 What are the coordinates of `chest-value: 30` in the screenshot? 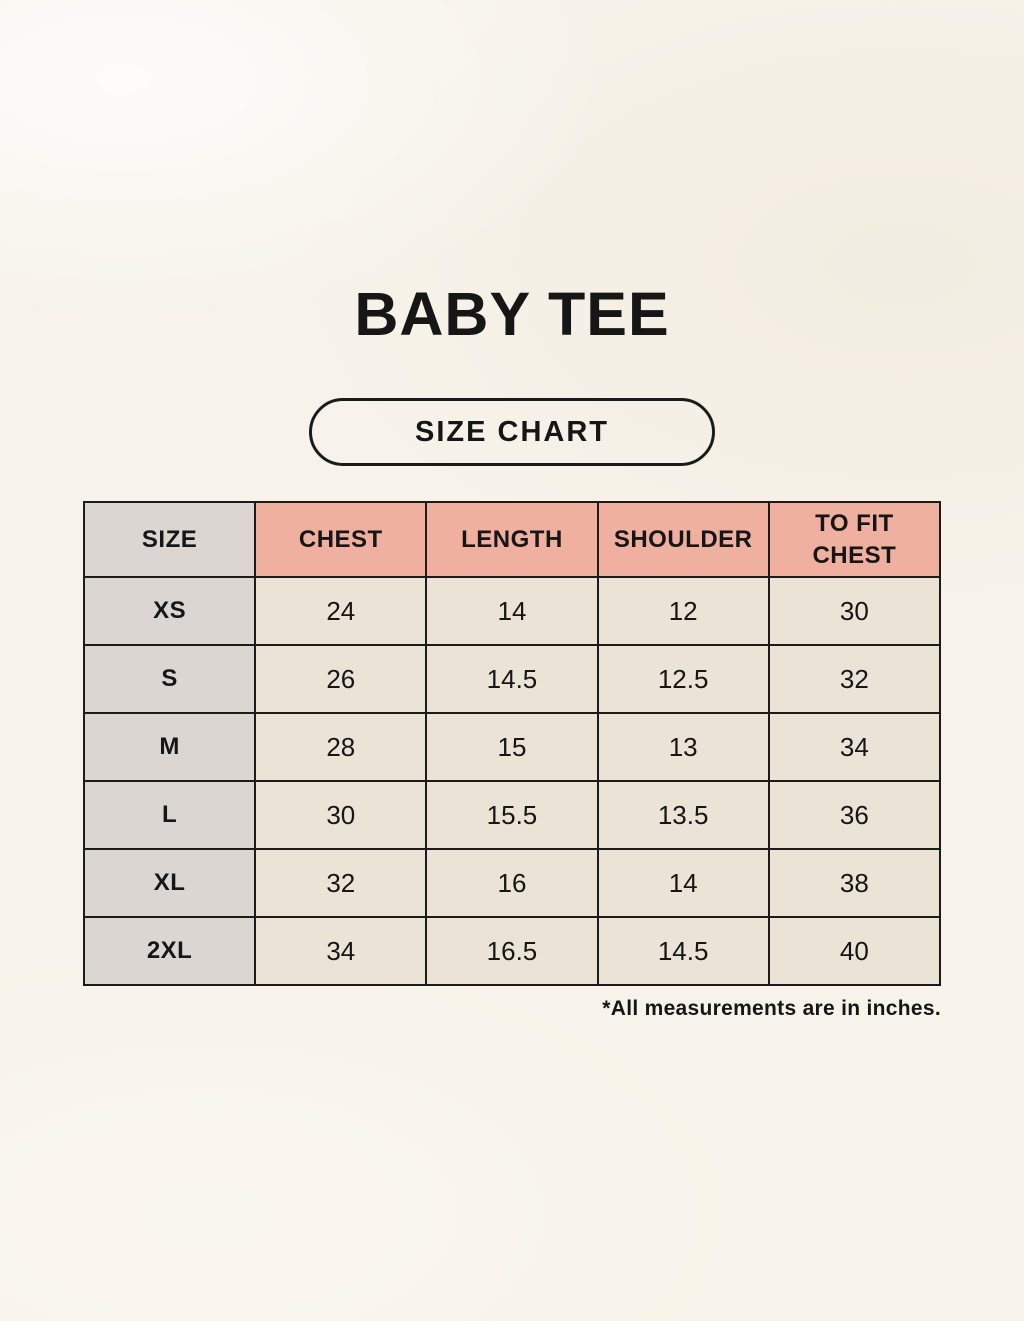 It's located at (341, 815).